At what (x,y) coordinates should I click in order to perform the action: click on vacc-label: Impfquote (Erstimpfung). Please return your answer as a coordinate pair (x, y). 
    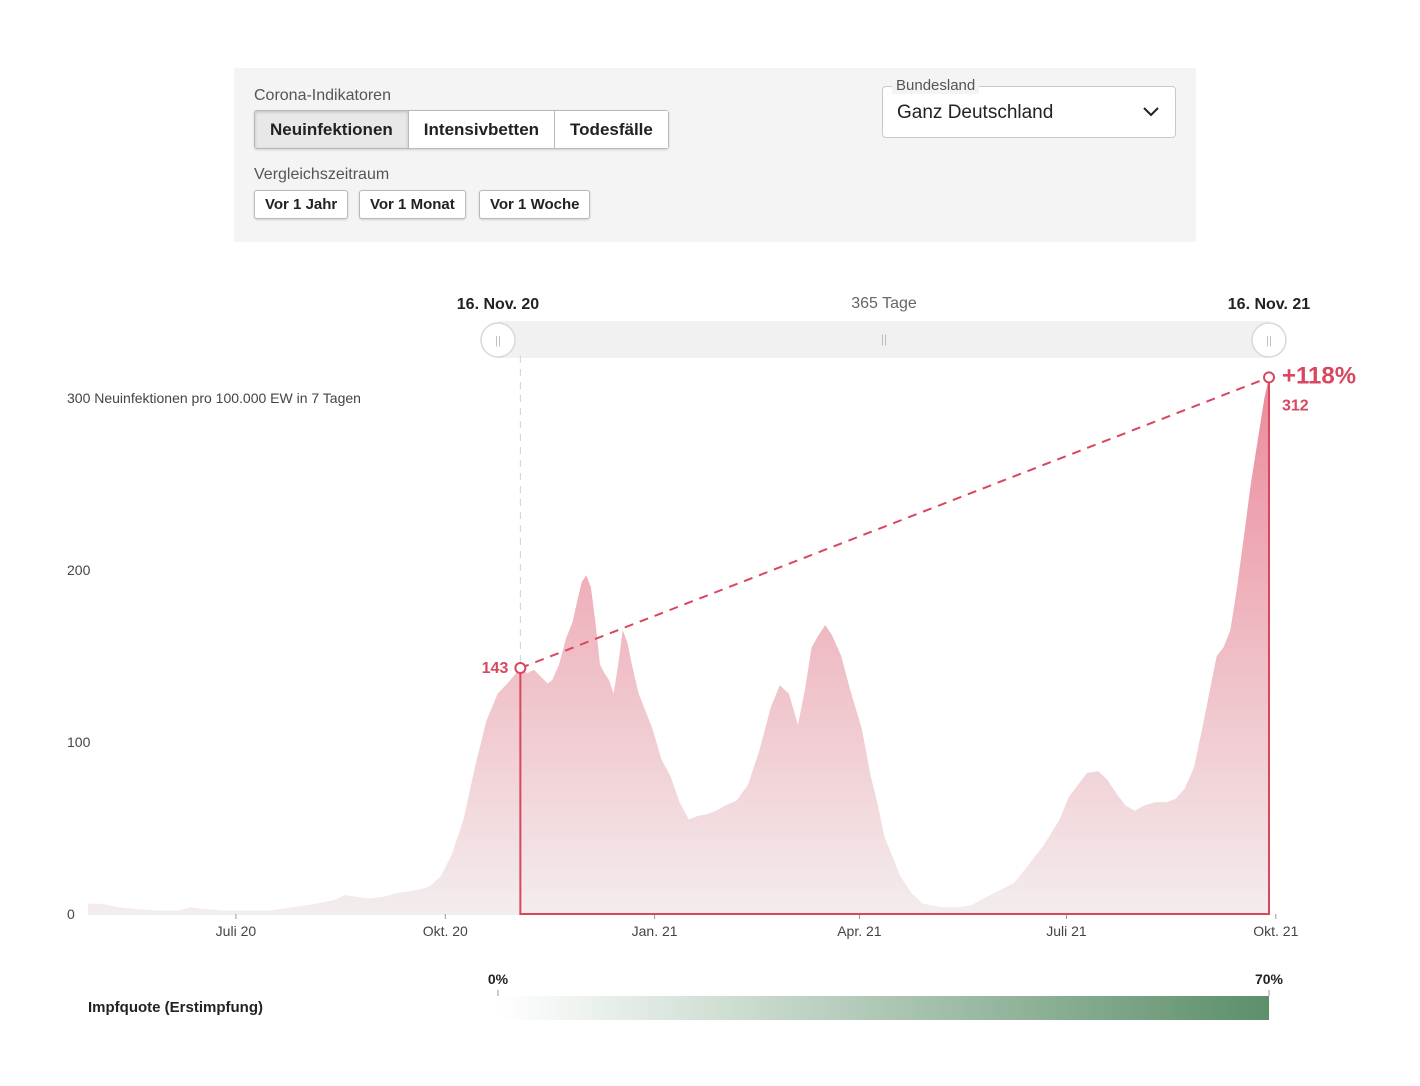
    Looking at the image, I should click on (175, 1007).